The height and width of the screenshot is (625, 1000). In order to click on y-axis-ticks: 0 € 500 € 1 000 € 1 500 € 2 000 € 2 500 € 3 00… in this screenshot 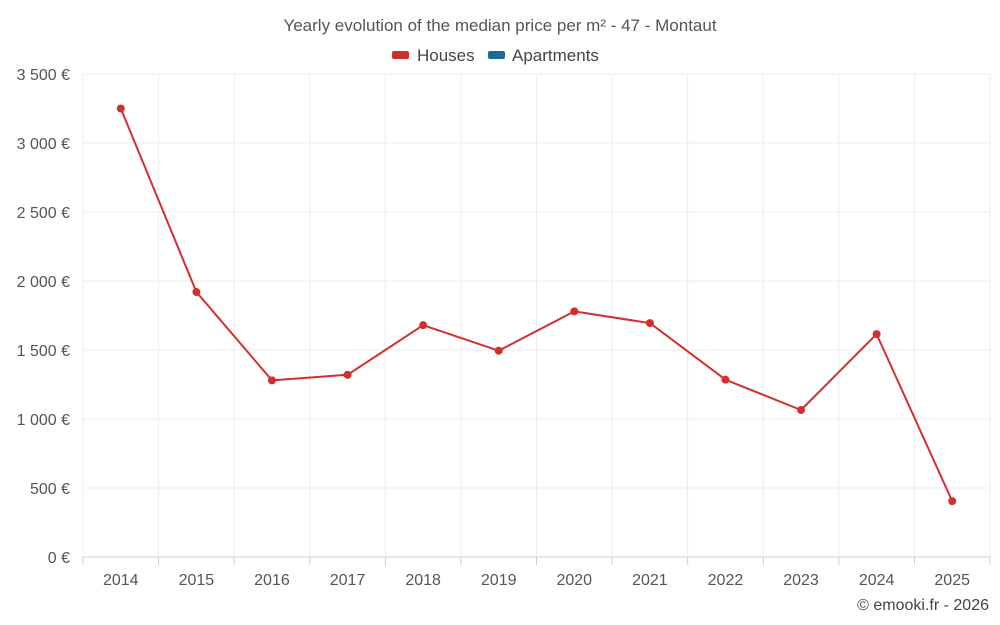, I will do `click(43, 317)`.